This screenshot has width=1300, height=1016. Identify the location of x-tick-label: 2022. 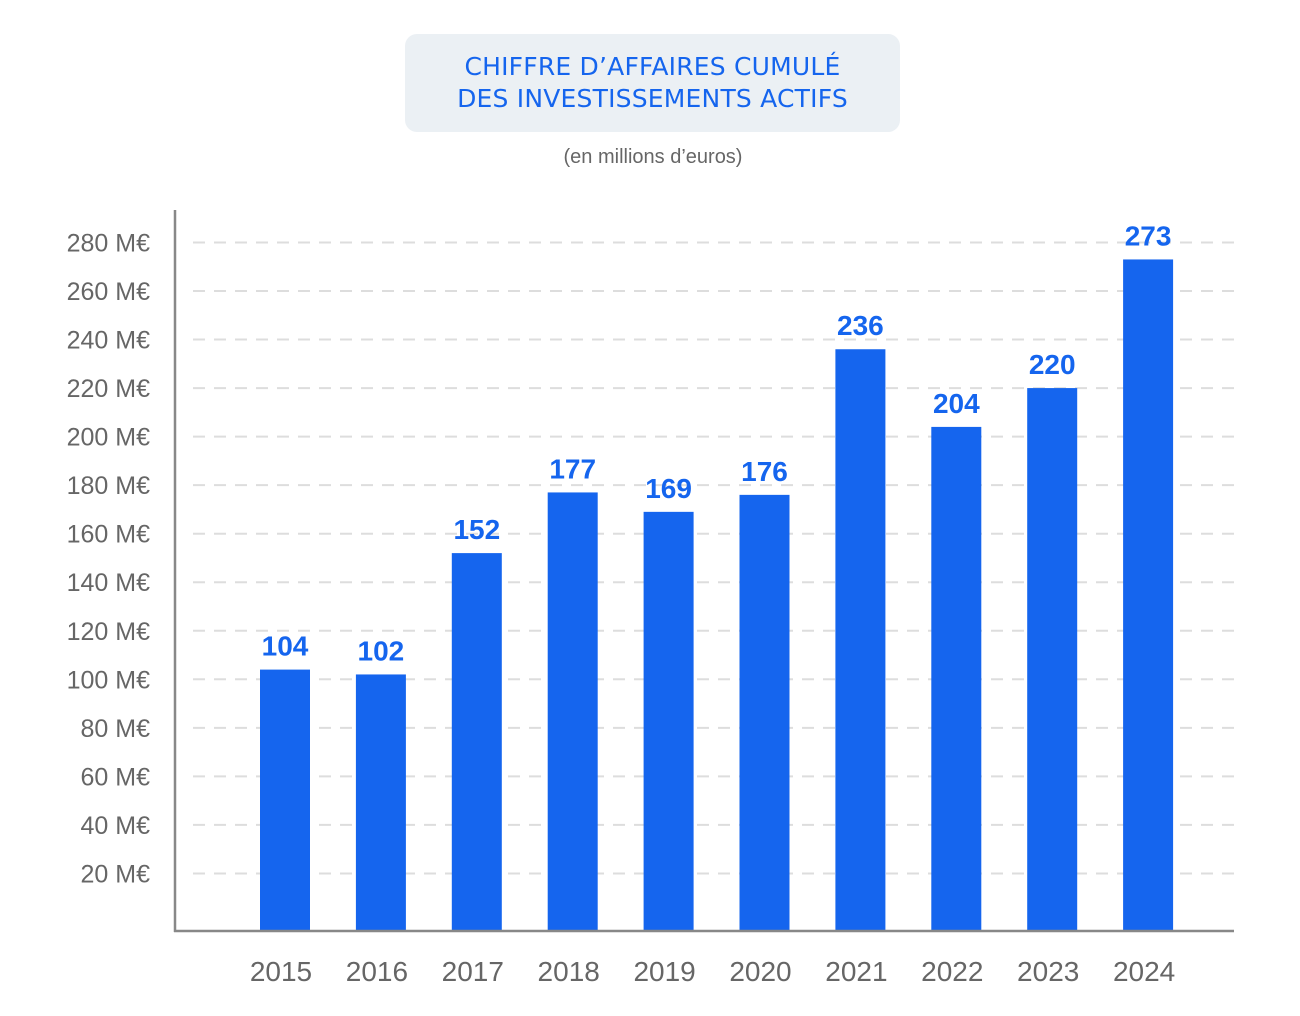
(952, 971).